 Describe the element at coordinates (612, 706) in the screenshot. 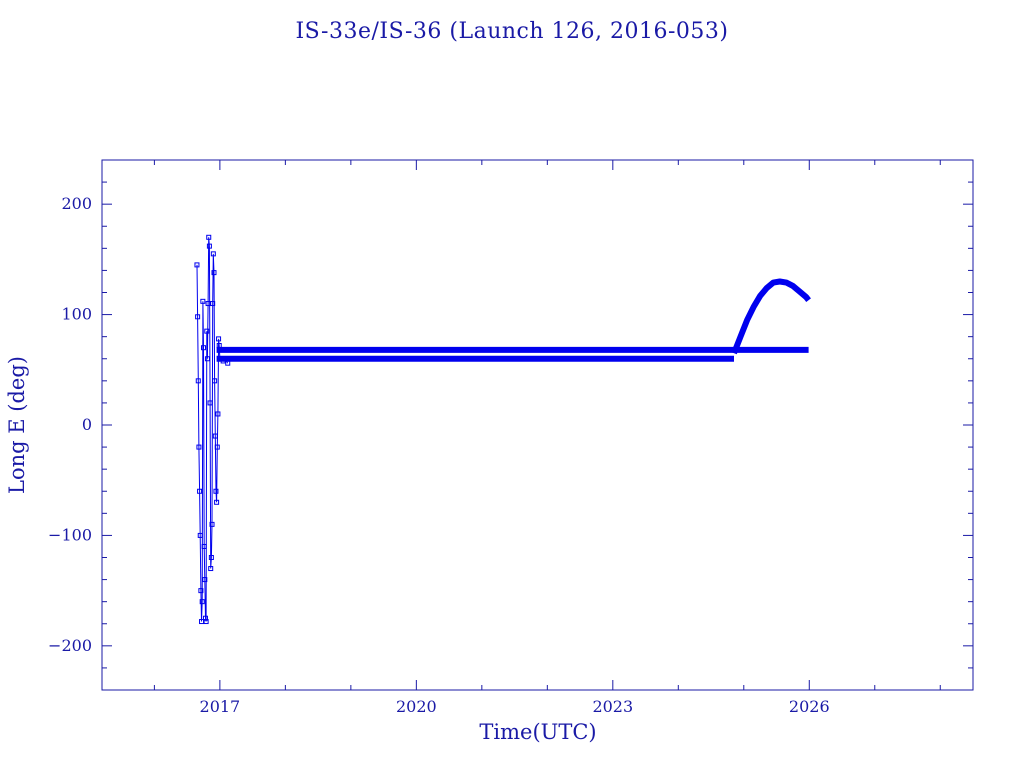

I see `x-tick-label: 2023` at that location.